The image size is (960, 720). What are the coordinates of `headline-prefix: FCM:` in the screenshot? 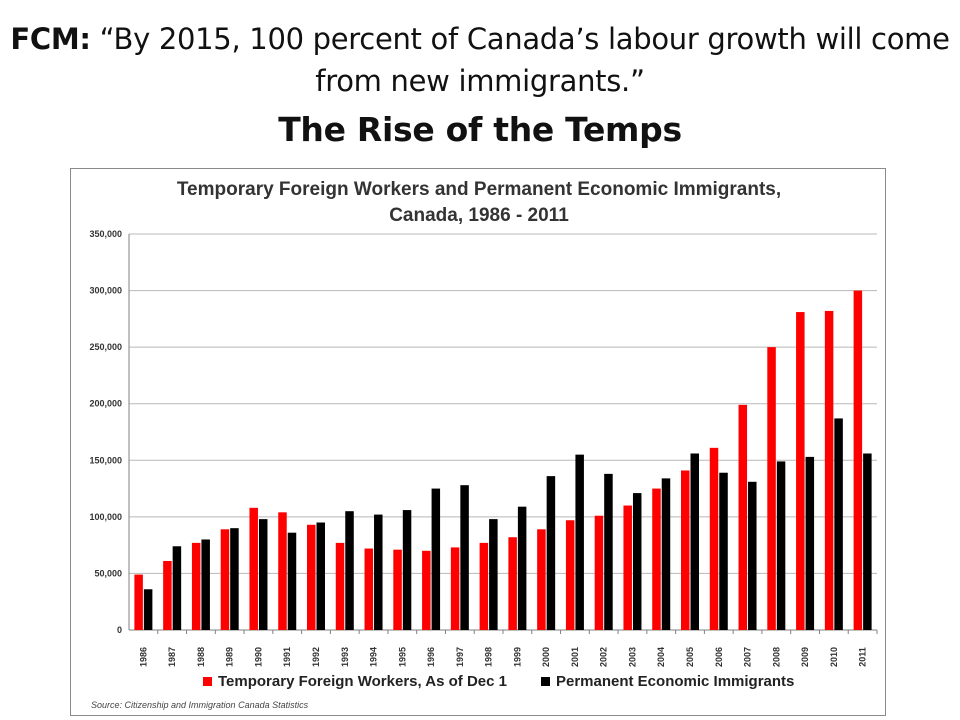 It's located at (50, 39).